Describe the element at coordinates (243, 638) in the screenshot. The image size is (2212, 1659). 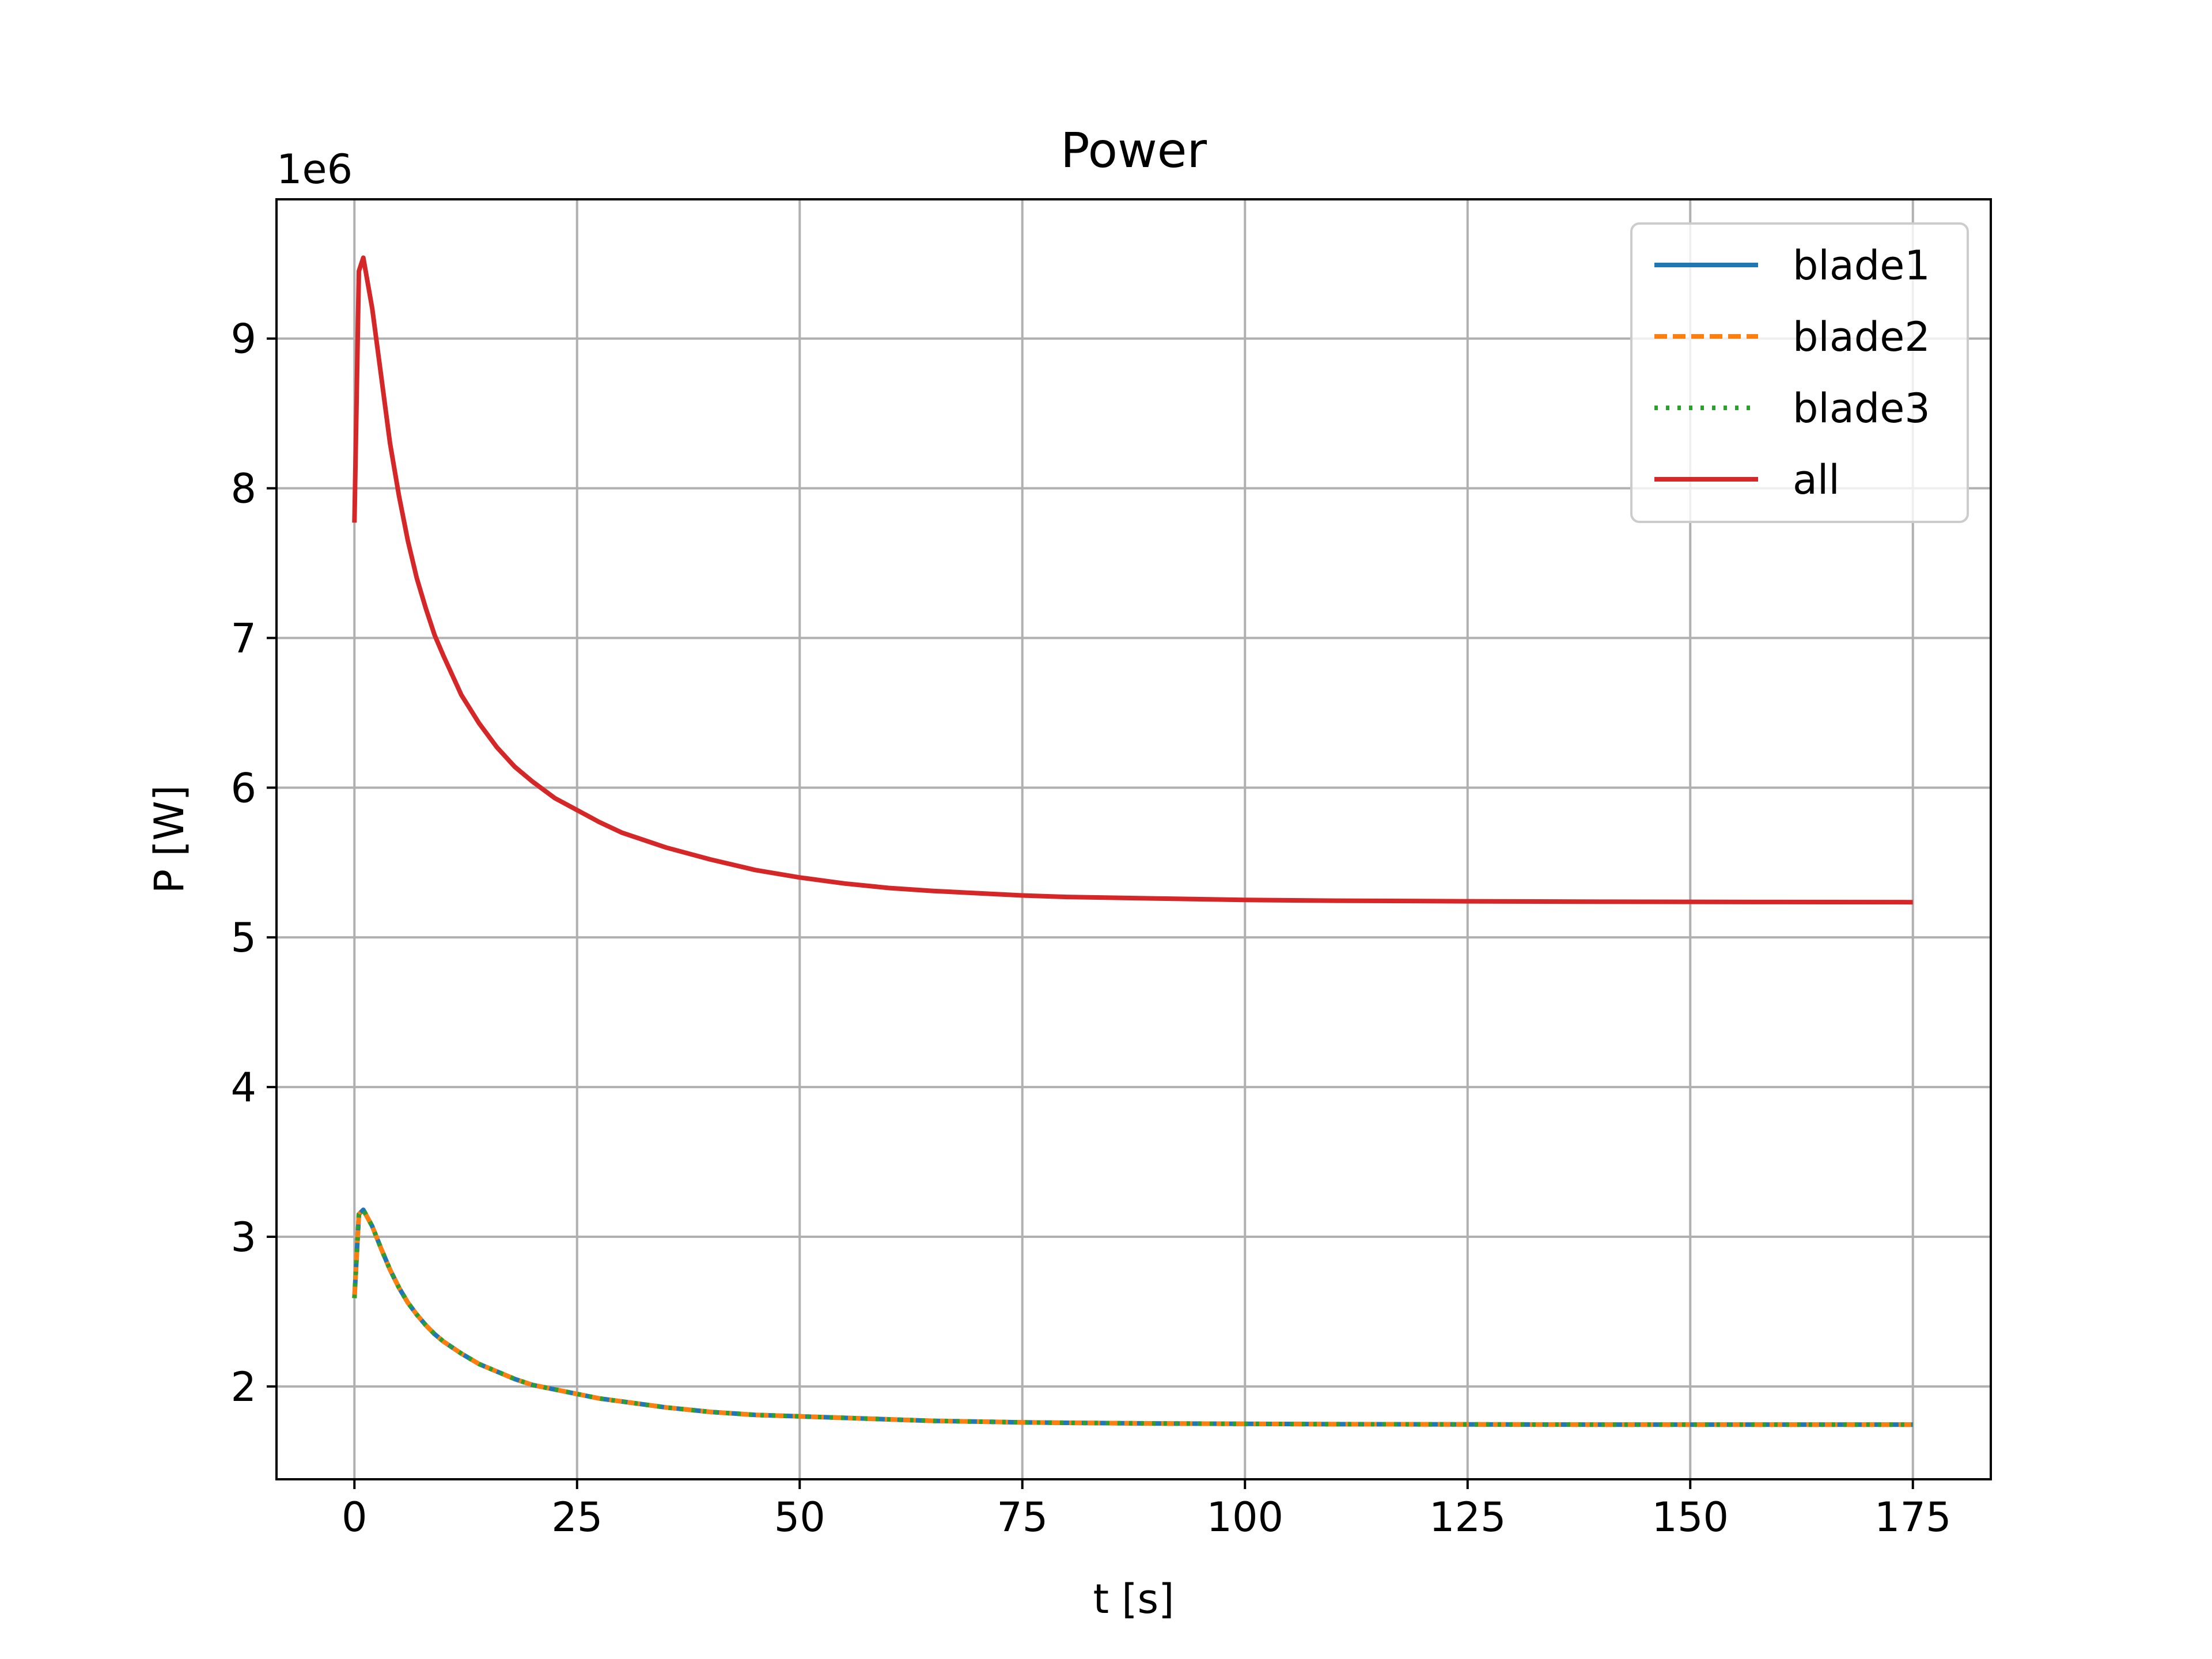
I see `y-tick-label: 7` at that location.